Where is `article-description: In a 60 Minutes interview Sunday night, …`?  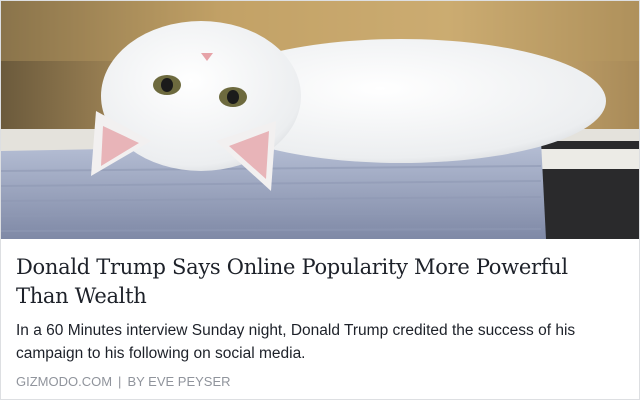
article-description: In a 60 Minutes interview Sunday night, … is located at coordinates (296, 342).